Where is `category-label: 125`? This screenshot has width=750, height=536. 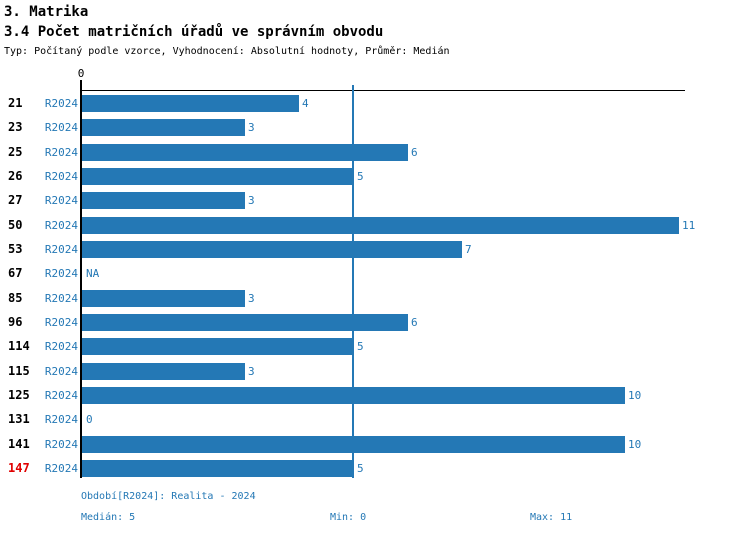 category-label: 125 is located at coordinates (19, 395).